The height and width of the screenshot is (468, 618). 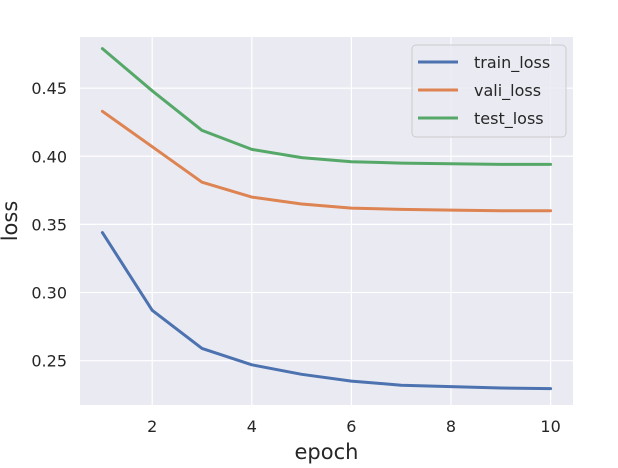 I want to click on x-tick-label: 2, so click(x=152, y=426).